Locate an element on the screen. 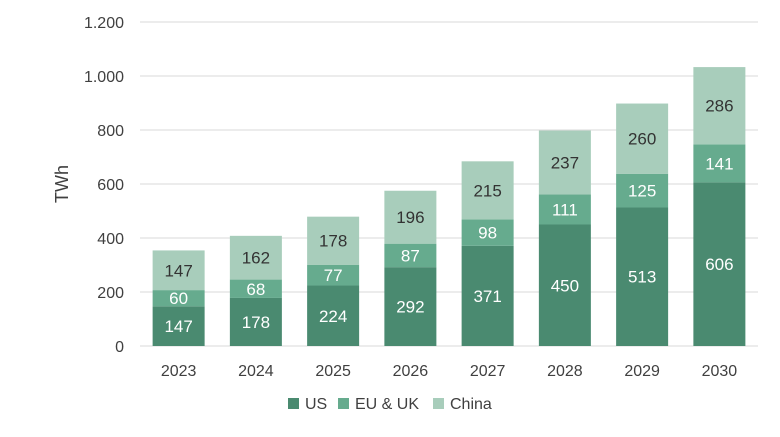  y-tick-label: 1.000 is located at coordinates (104, 77).